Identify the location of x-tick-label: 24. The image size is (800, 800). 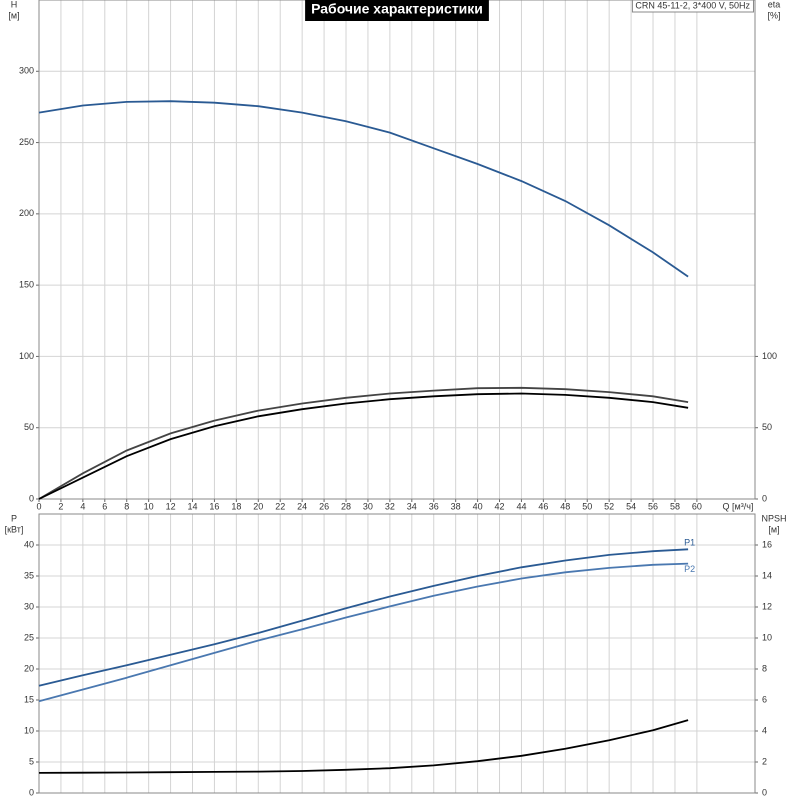
(302, 506).